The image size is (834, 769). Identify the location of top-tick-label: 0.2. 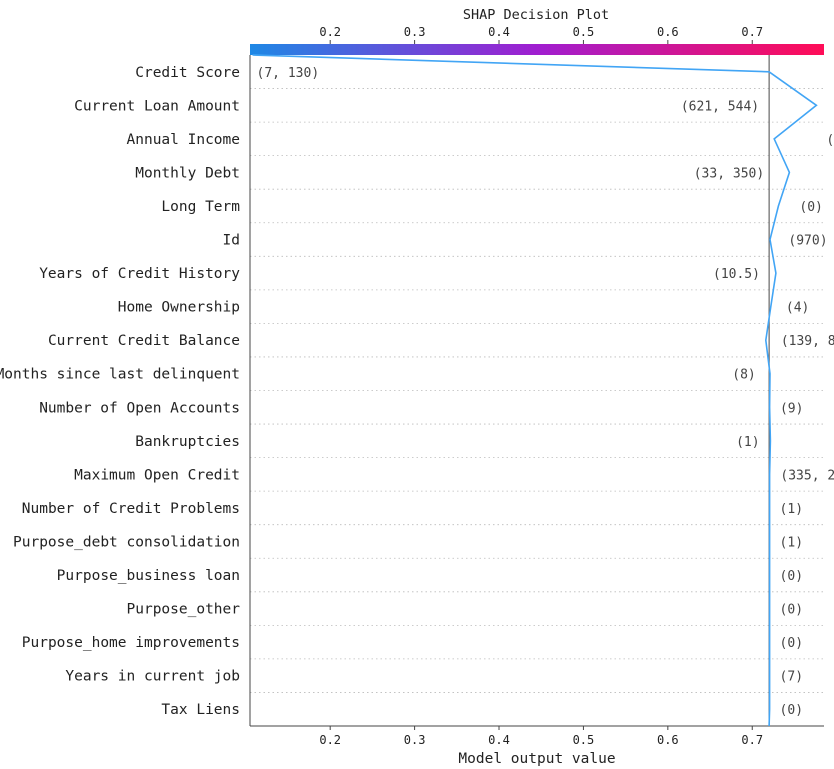
(330, 32).